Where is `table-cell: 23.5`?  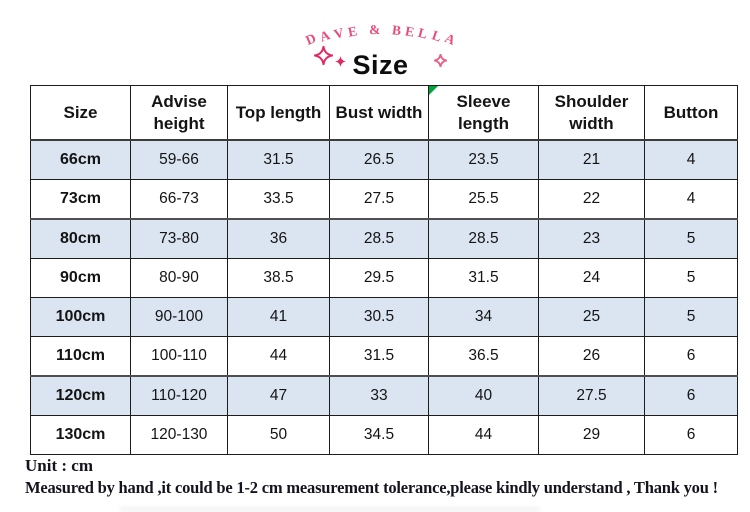 table-cell: 23.5 is located at coordinates (483, 159).